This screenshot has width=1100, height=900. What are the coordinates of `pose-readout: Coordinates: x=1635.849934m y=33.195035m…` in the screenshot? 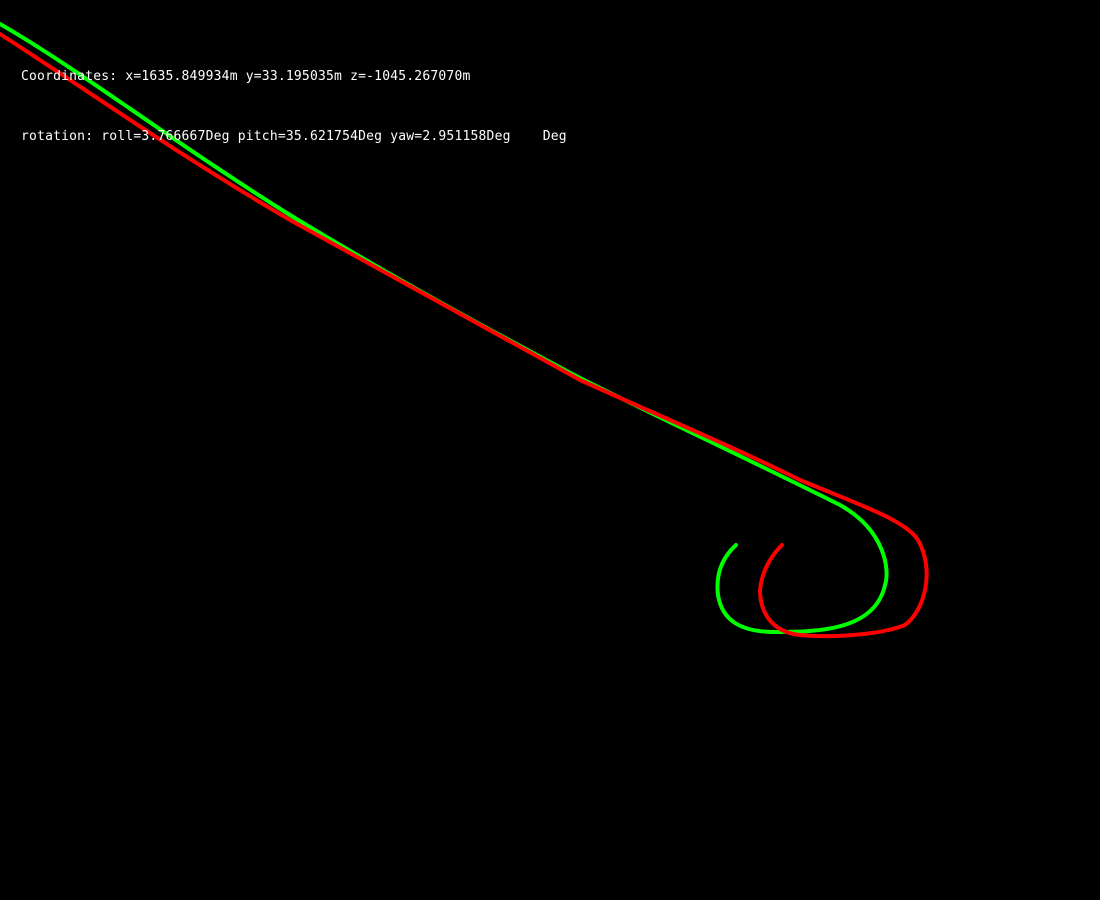 It's located at (294, 97).